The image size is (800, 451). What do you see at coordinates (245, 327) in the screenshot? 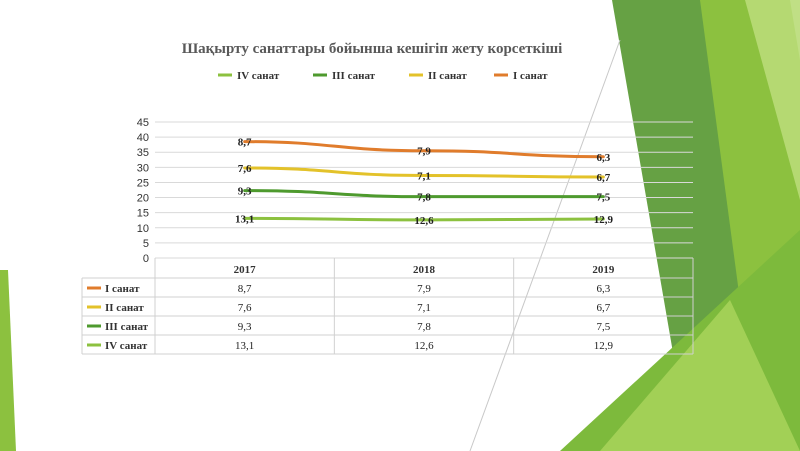
I see `table-cell: 9,3` at bounding box center [245, 327].